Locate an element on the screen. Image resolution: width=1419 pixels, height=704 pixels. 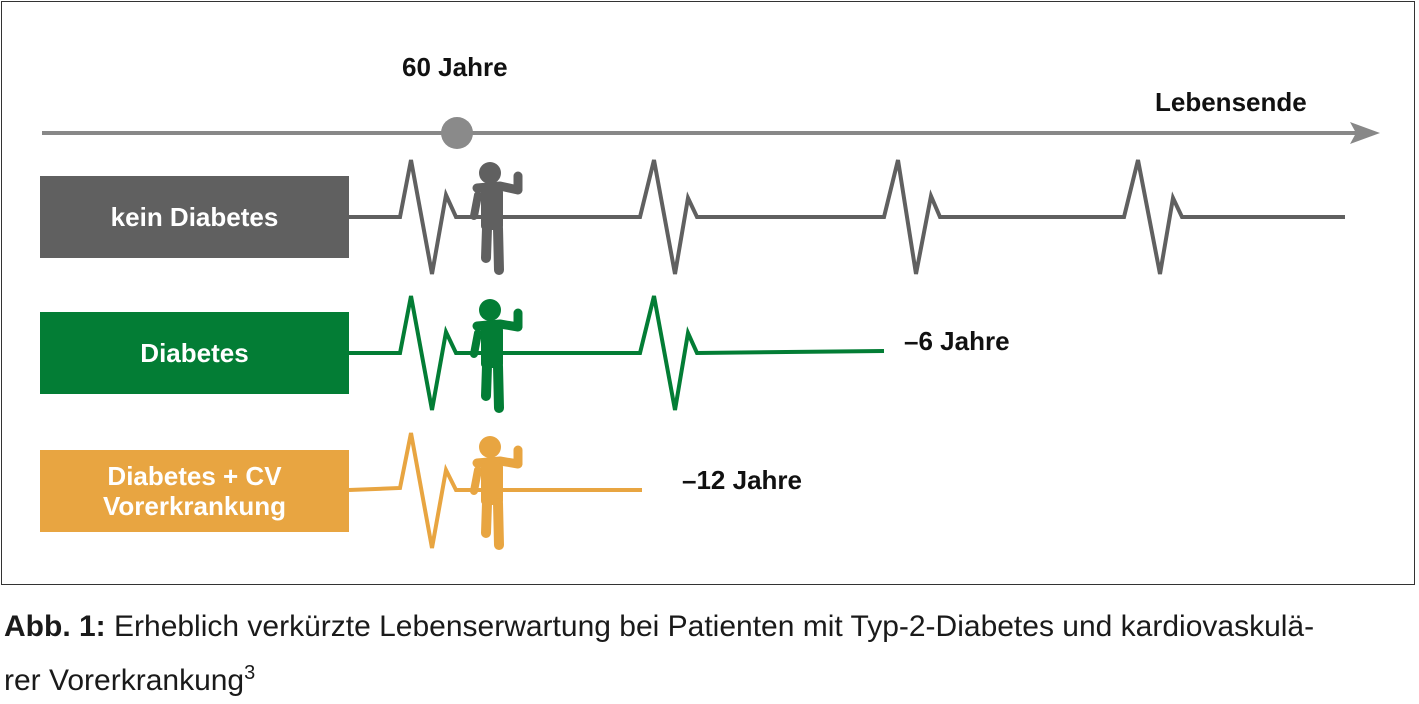
loss-label-diabetes-cv: –12 Jahre is located at coordinates (742, 480).